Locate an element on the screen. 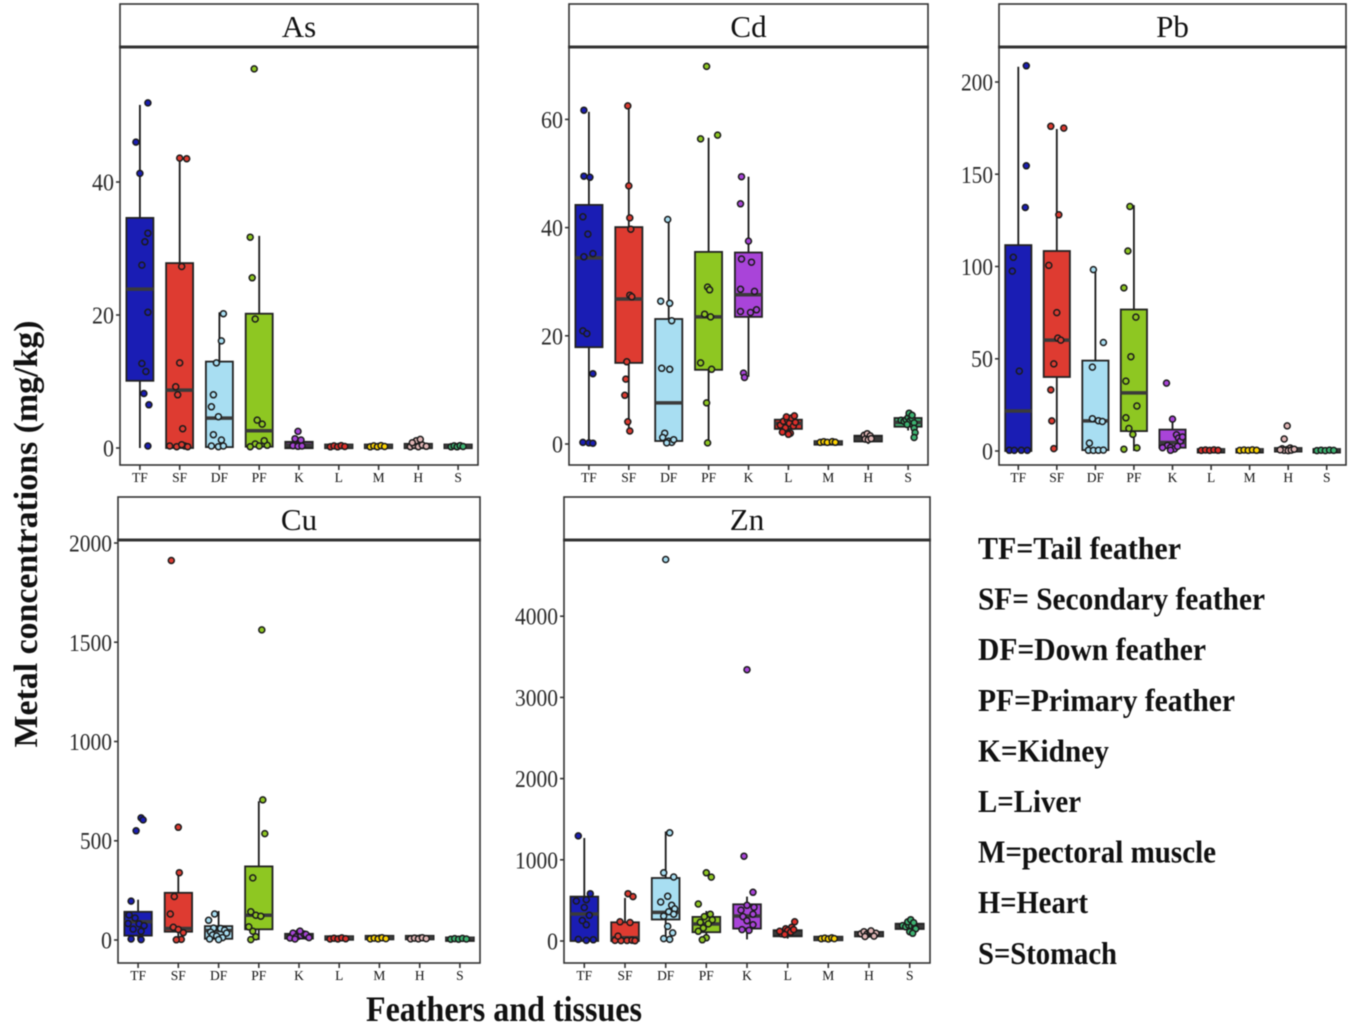 Image resolution: width=1353 pixels, height=1031 pixels. svg-text: PF=Primary feather is located at coordinates (1106, 700).